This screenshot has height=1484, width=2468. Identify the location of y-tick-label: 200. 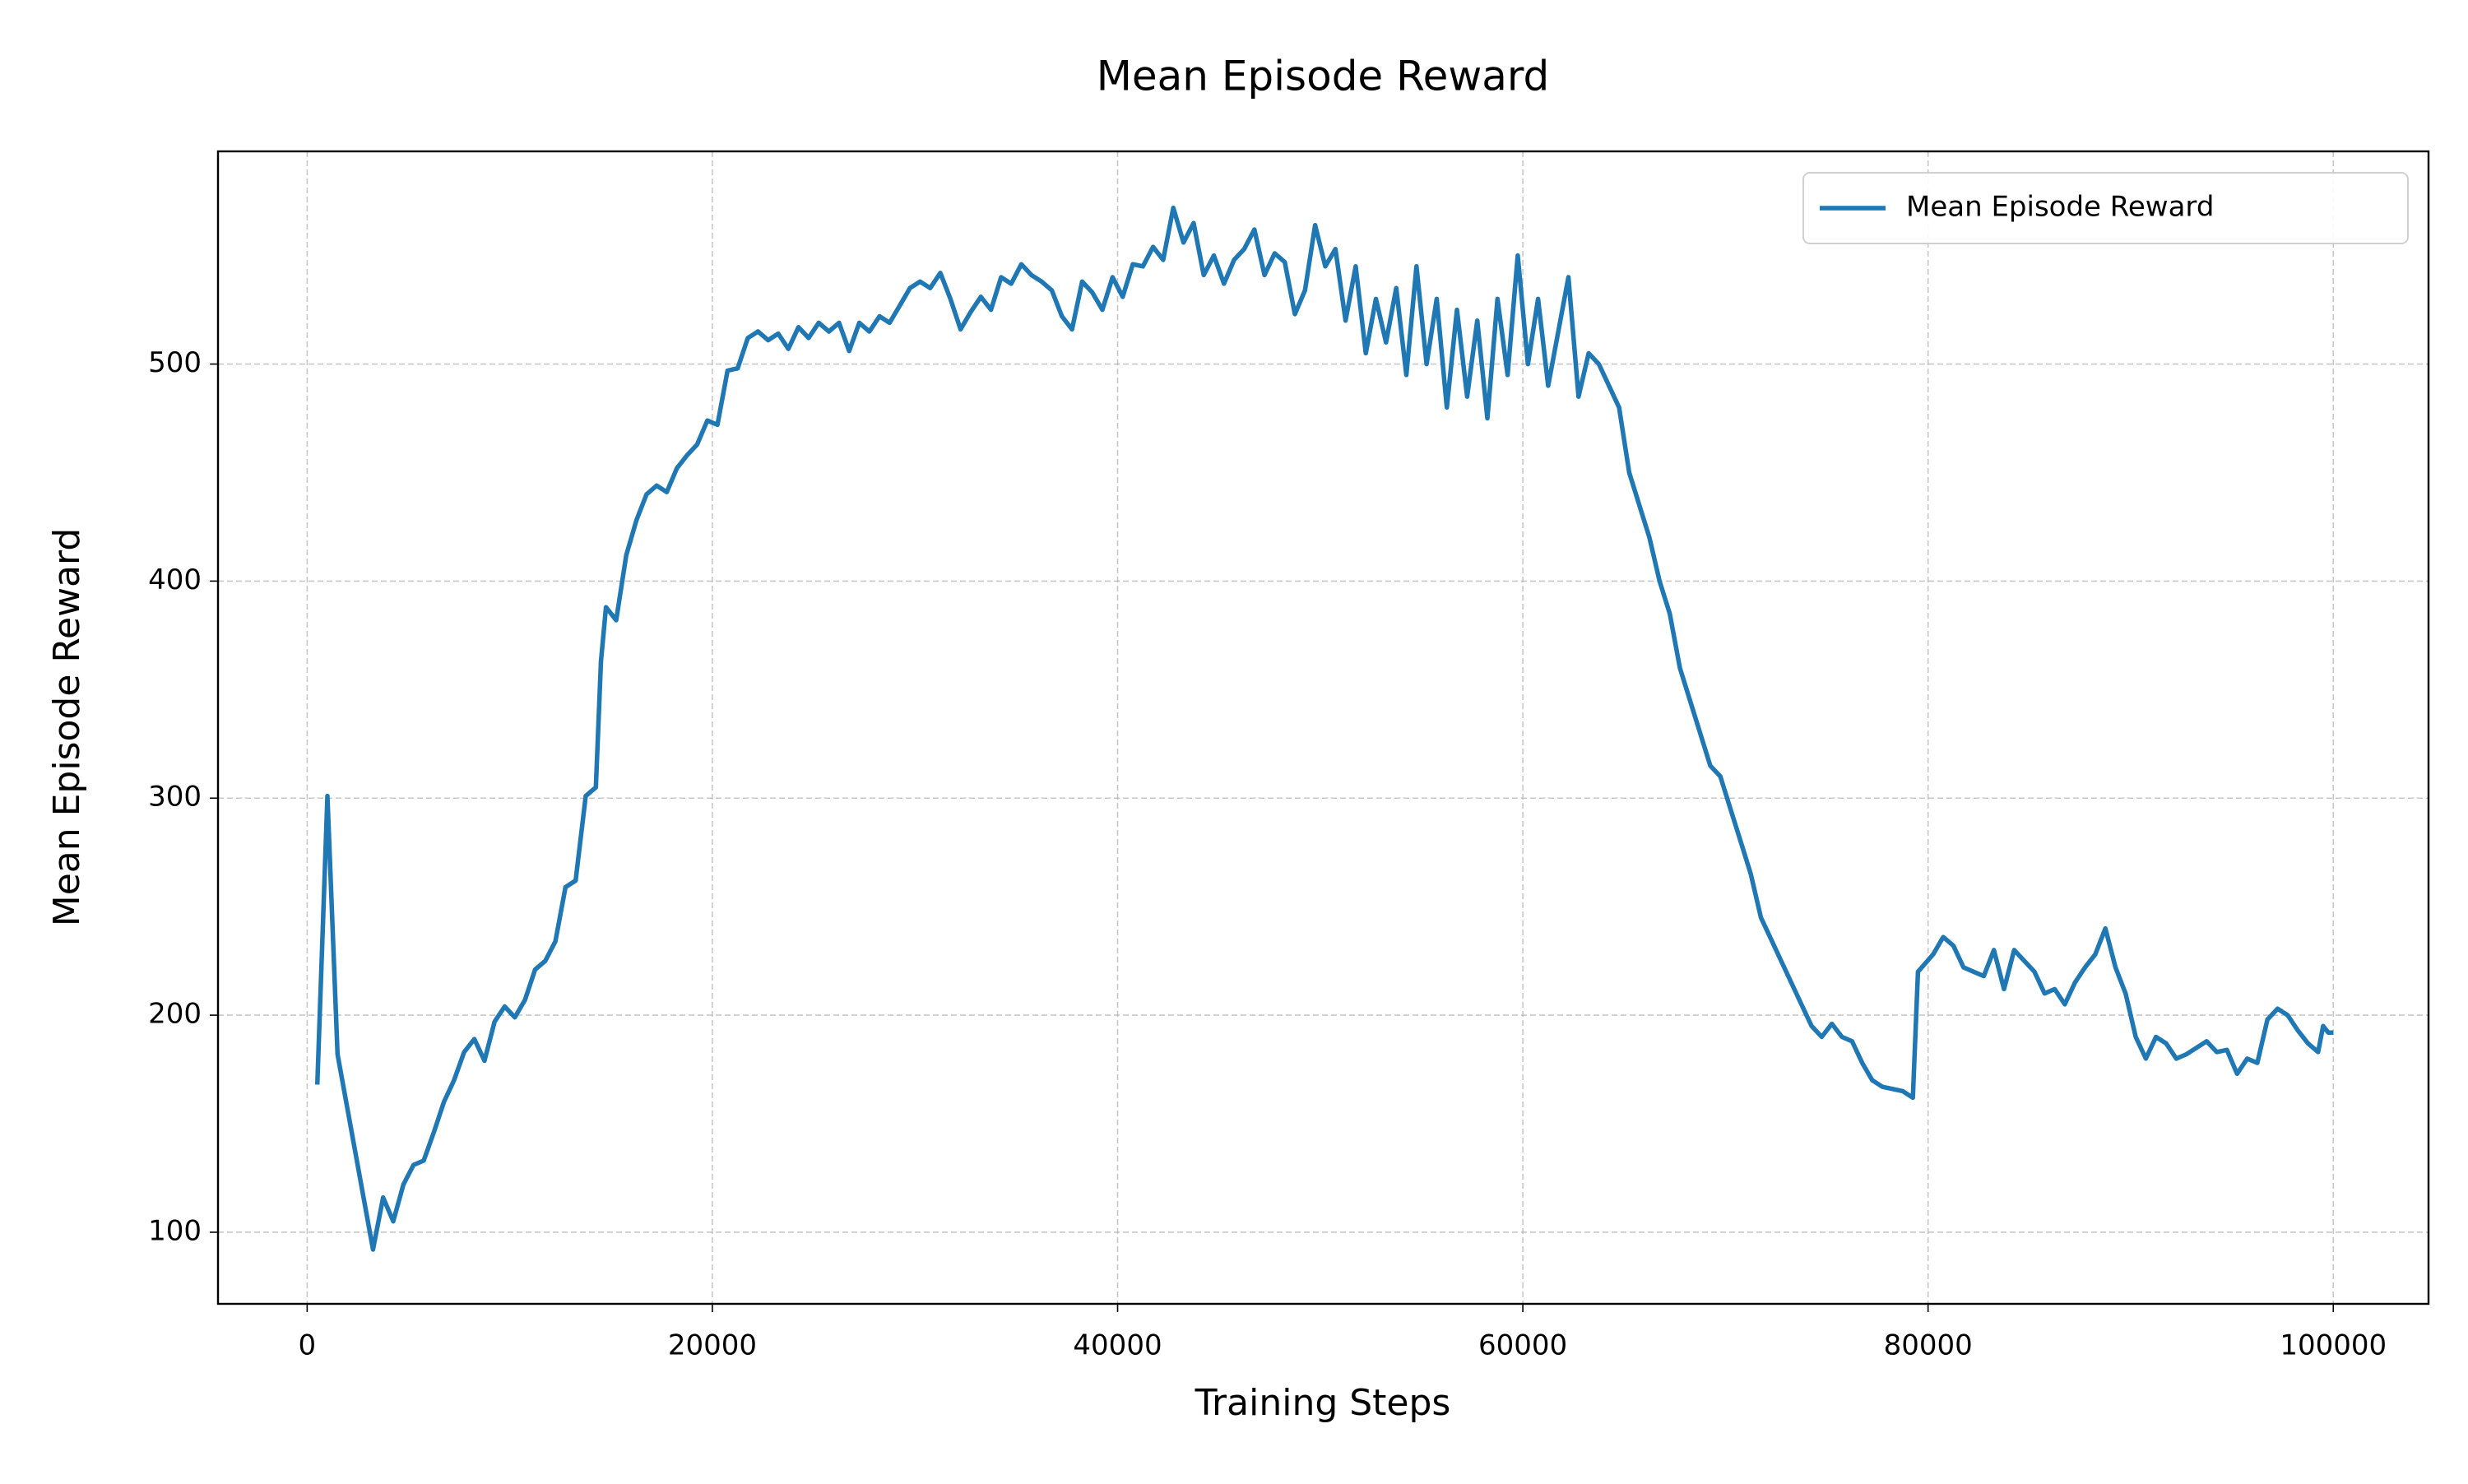
(175, 1014).